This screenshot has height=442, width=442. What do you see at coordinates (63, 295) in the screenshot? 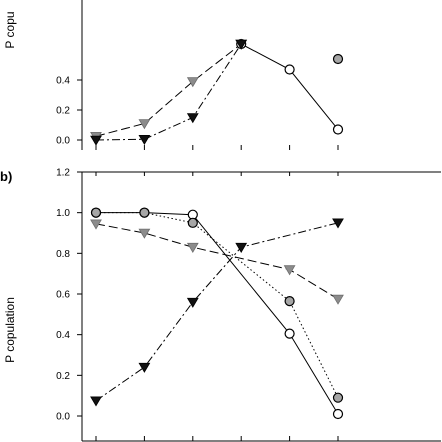
I see `y-tick-label: 0.6` at bounding box center [63, 295].